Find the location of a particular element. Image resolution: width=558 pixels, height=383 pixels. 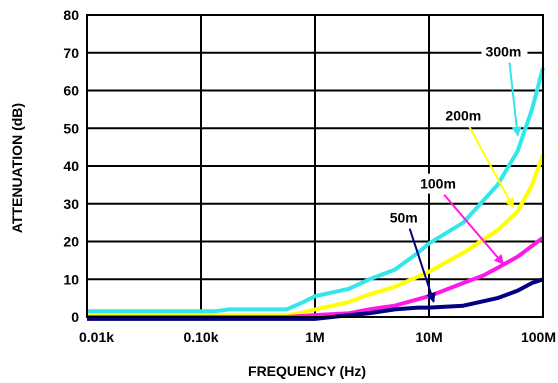

annotation-arrow-50m is located at coordinates (422, 265).